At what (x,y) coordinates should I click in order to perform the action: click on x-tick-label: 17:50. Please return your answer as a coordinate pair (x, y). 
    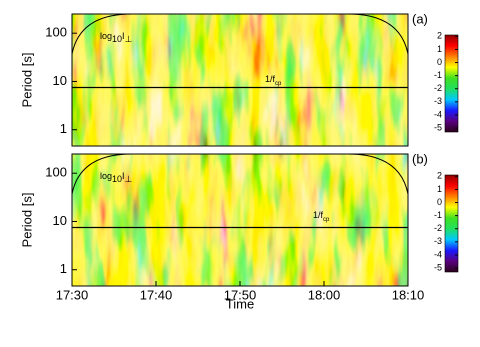
    Looking at the image, I should click on (240, 294).